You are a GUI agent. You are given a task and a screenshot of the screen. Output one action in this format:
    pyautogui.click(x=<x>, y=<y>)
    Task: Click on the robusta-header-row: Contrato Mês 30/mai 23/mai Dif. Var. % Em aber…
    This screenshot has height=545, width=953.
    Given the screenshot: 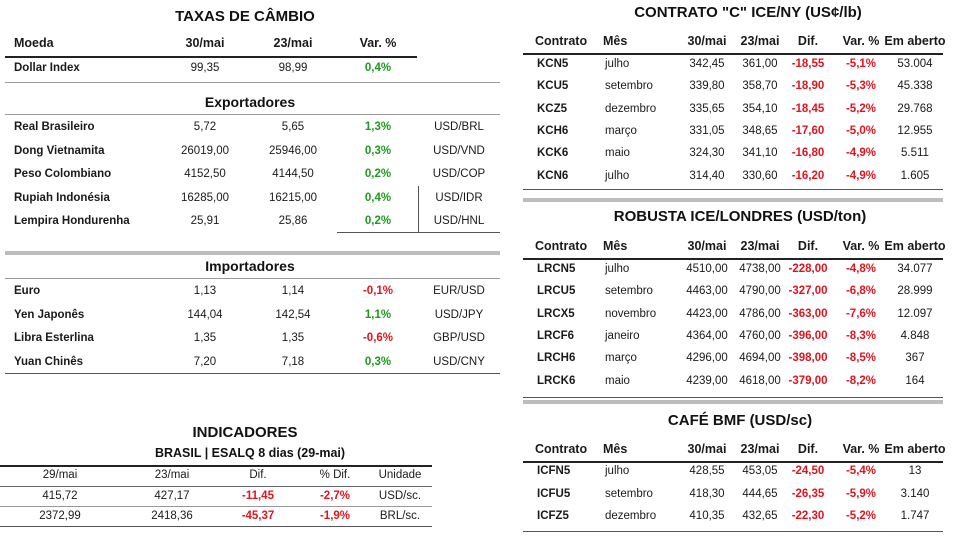 What is the action you would take?
    pyautogui.click(x=737, y=248)
    